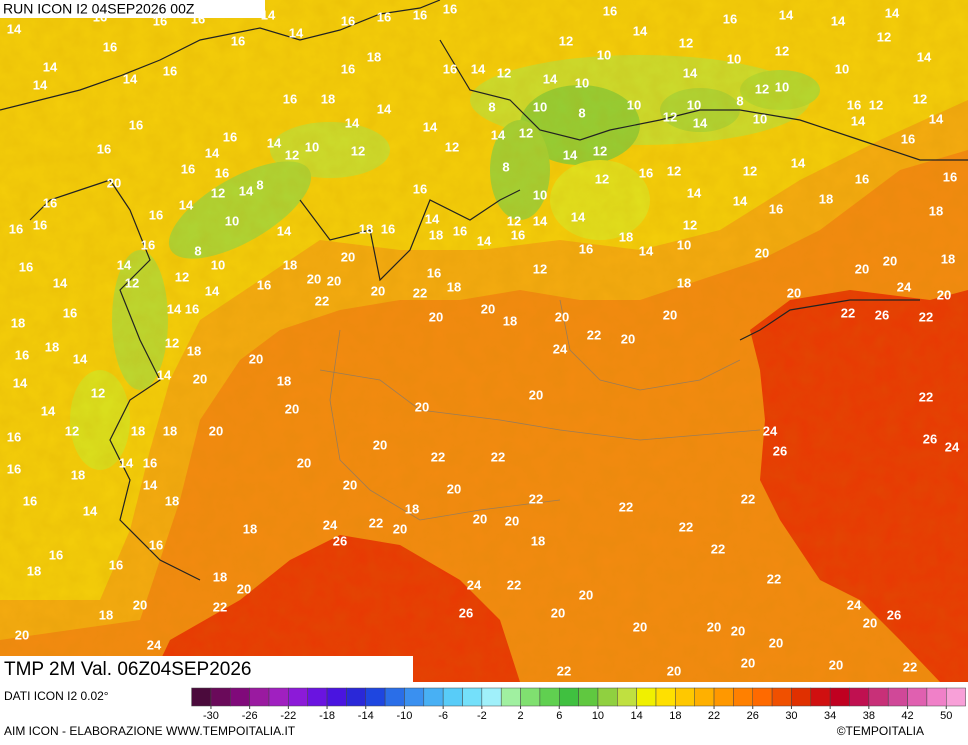 The width and height of the screenshot is (968, 745). Describe the element at coordinates (830, 716) in the screenshot. I see `colorbar-tick-label: 34` at that location.